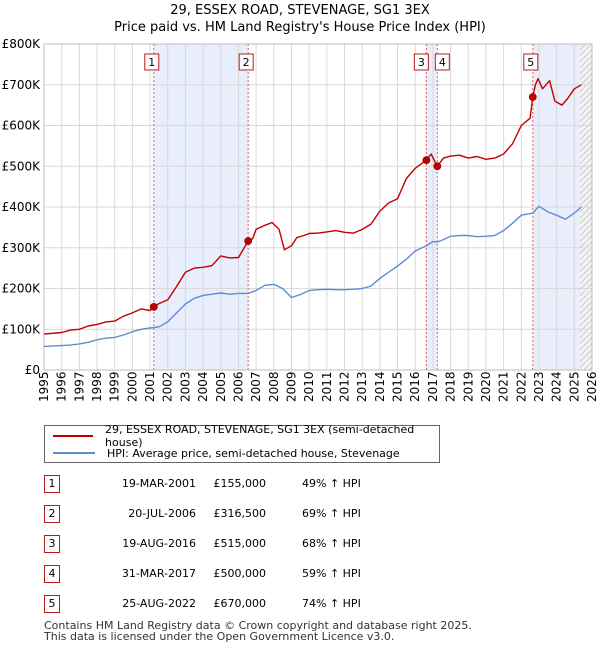  Describe the element at coordinates (331, 603) in the screenshot. I see `tx-hpi-change: 74% ↑ HPI` at that location.